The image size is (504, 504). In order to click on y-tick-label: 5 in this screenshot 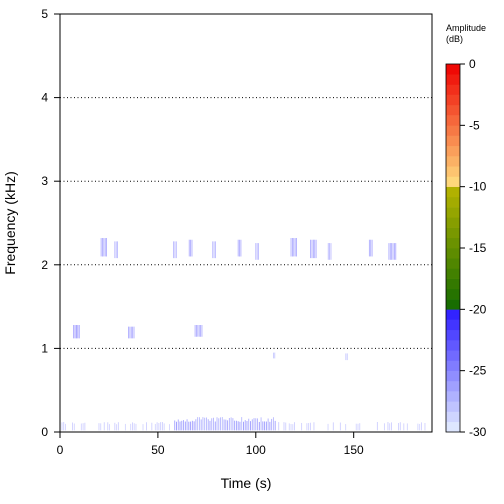, I will do `click(44, 14)`.